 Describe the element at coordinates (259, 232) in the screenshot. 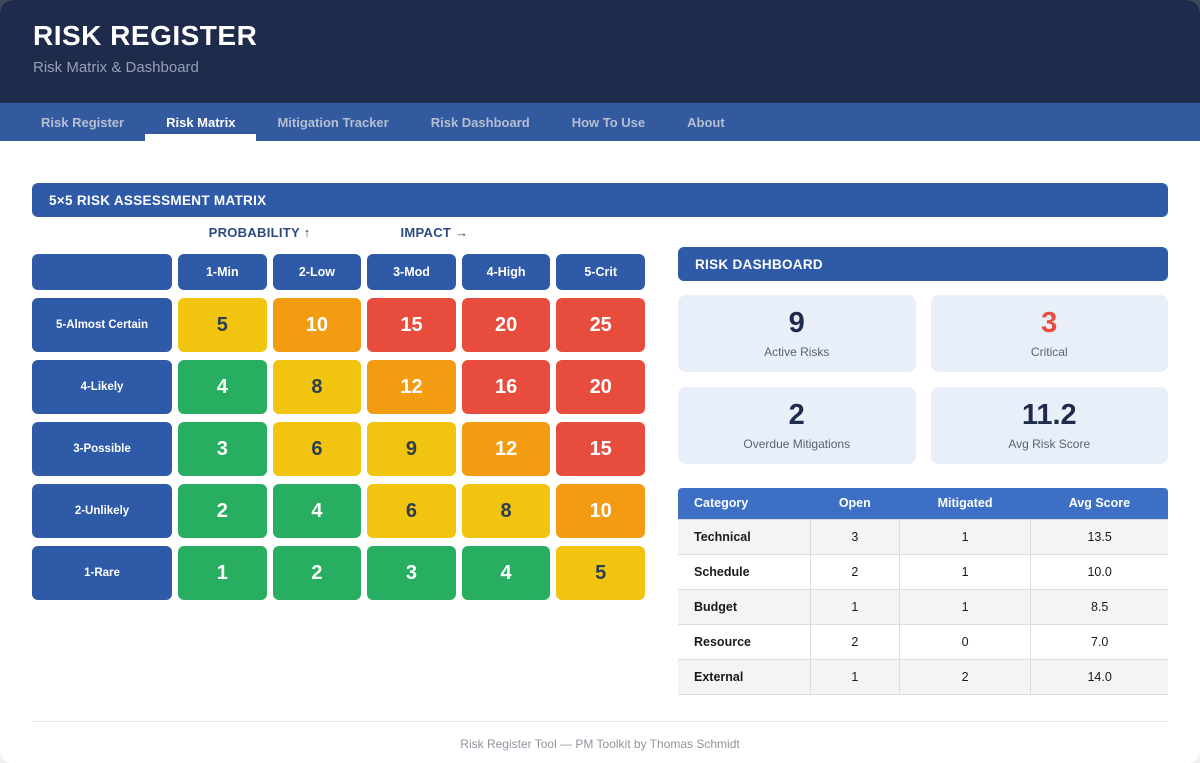

I see `probability-axis-label: PROBABILITY ↑` at that location.